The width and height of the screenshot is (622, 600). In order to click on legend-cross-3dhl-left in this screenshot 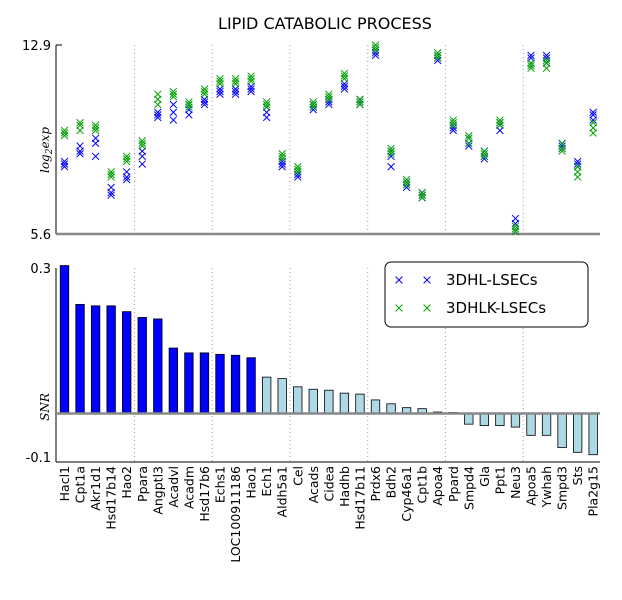, I will do `click(399, 280)`.